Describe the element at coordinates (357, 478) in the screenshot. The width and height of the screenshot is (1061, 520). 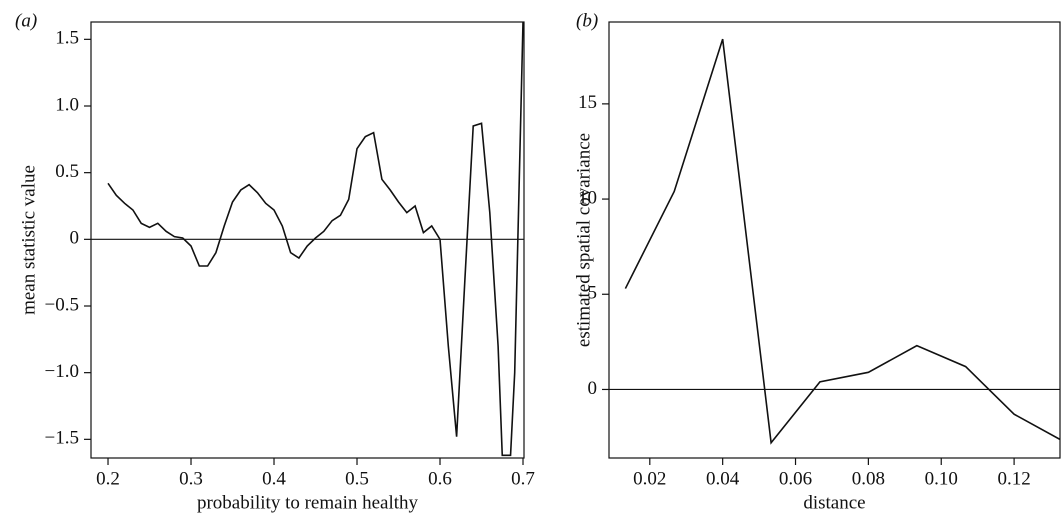
I see `x-tick-label: 0.5` at that location.